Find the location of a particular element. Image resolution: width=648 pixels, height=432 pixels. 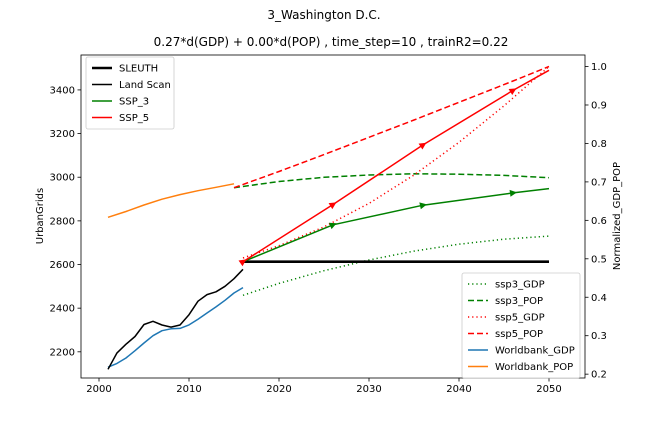

legend-left: SLEUTH Land Scan SSP_3 SSP_5 is located at coordinates (130, 93).